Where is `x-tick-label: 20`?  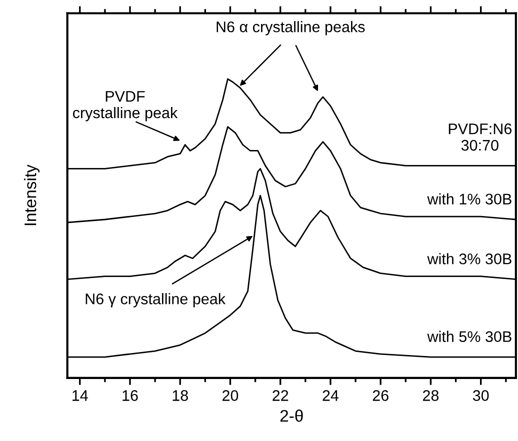
x-tick-label: 20 is located at coordinates (230, 395).